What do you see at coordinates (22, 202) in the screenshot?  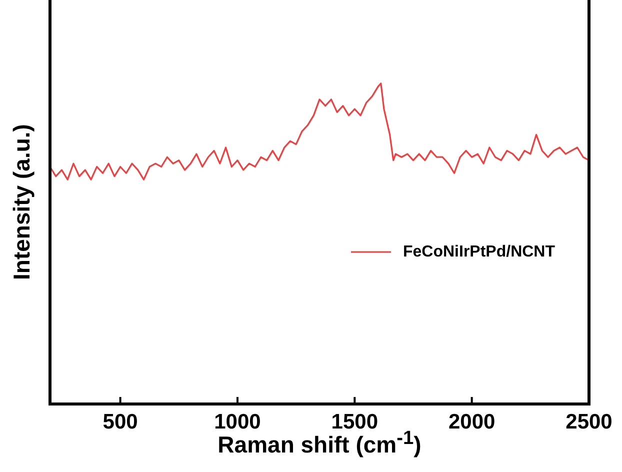 I see `y-axis-title: Intensity (a.u.)` at bounding box center [22, 202].